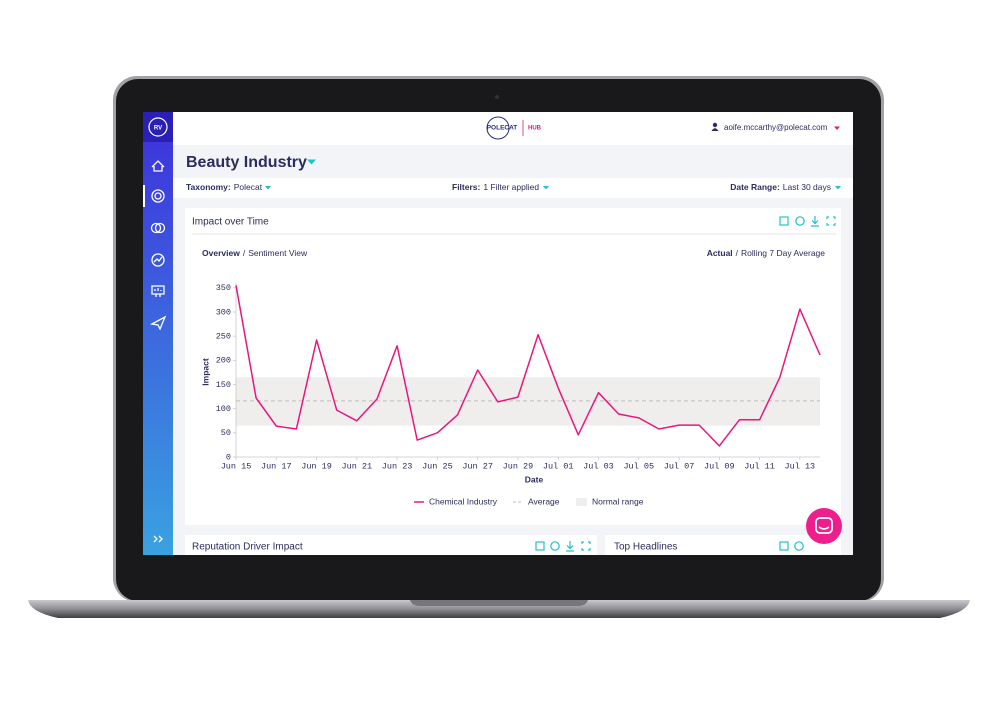 This screenshot has width=1000, height=702. I want to click on user-icon-head, so click(715, 125).